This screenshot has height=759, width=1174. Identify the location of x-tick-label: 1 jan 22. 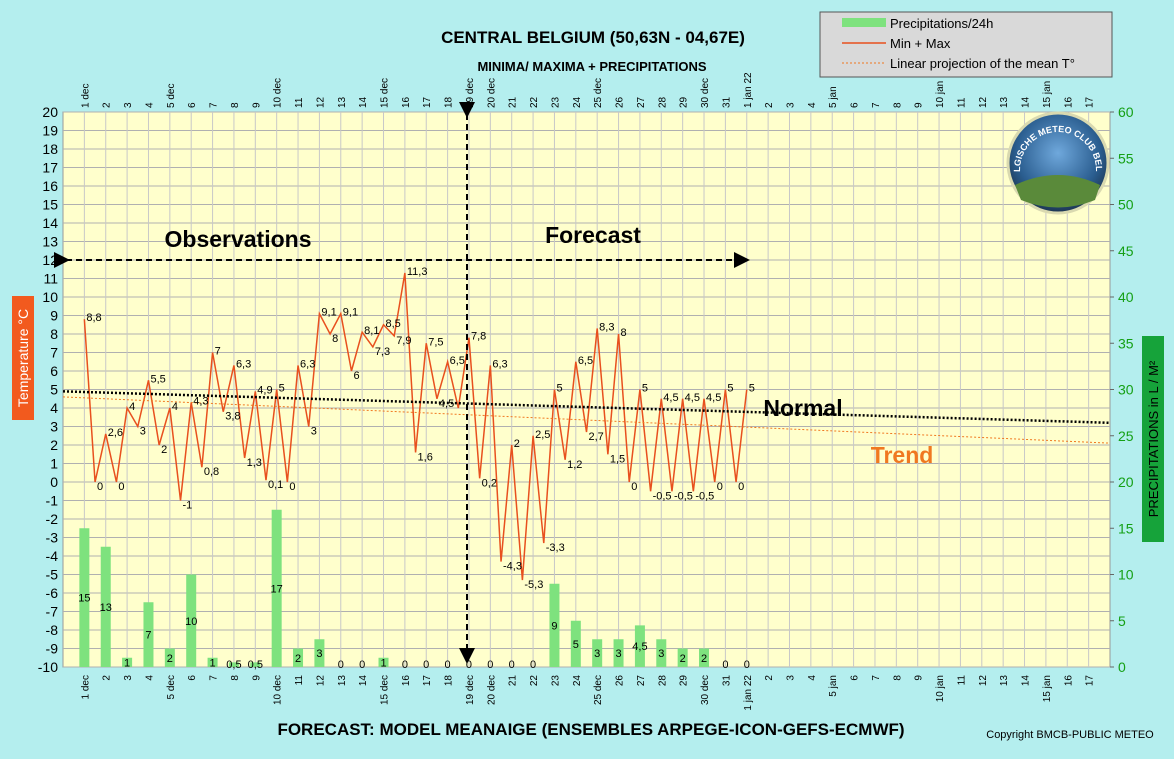
(748, 693).